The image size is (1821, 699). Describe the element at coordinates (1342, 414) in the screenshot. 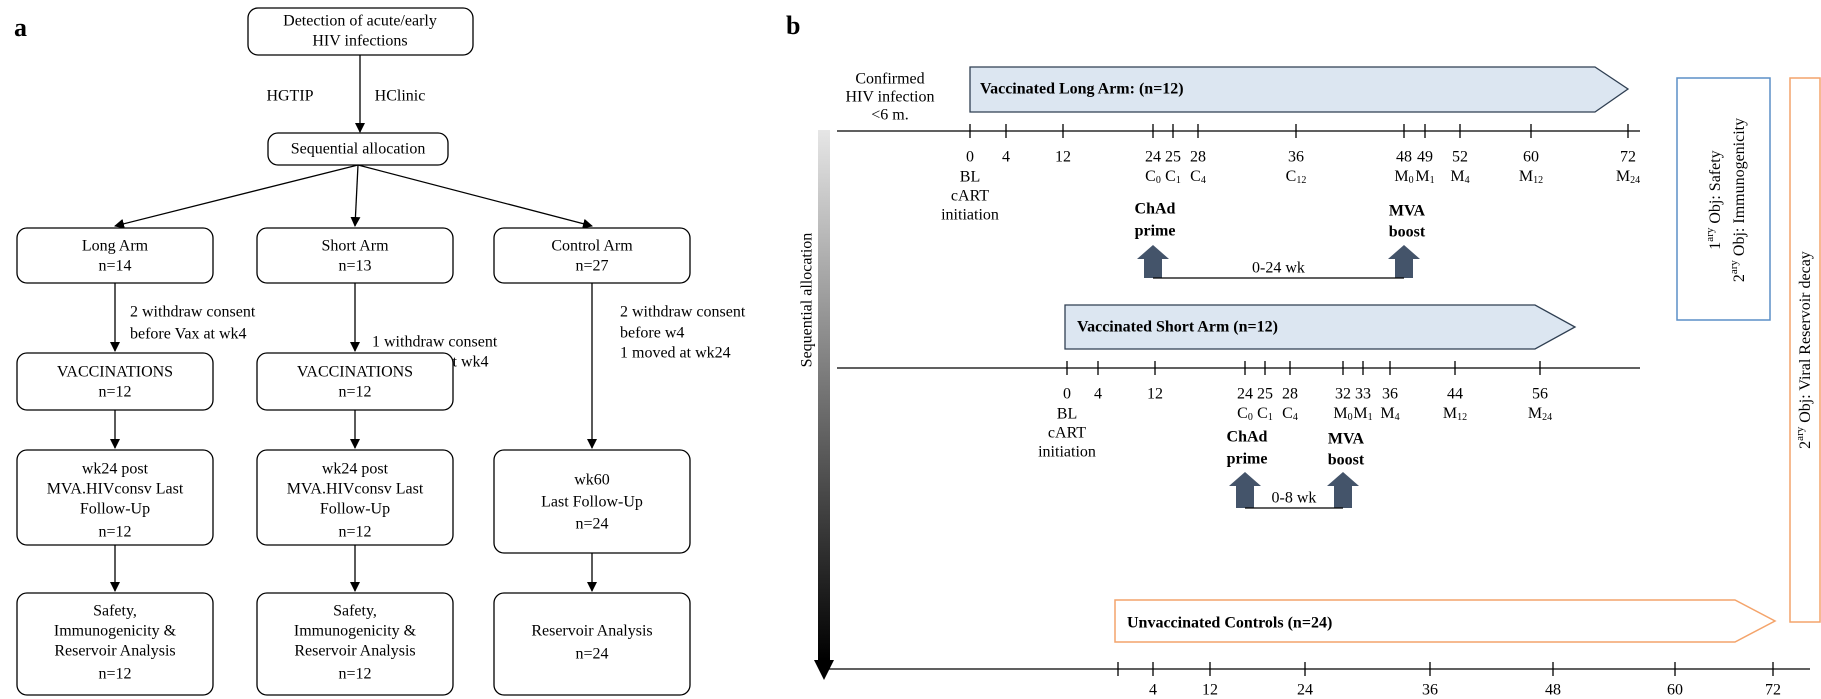

I see `visit-label: M0` at that location.